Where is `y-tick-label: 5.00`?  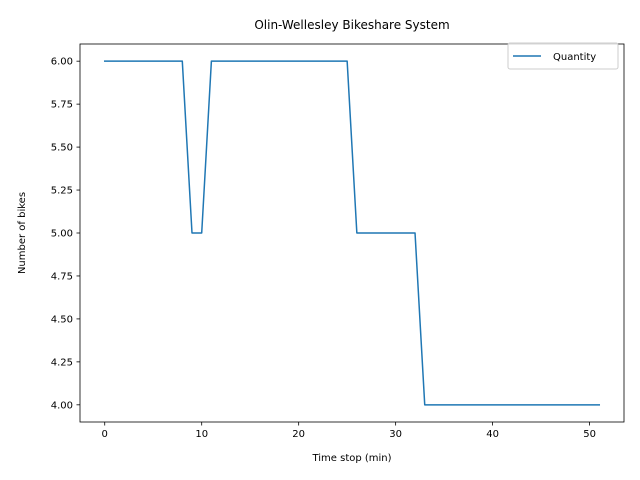 y-tick-label: 5.00 is located at coordinates (62, 234).